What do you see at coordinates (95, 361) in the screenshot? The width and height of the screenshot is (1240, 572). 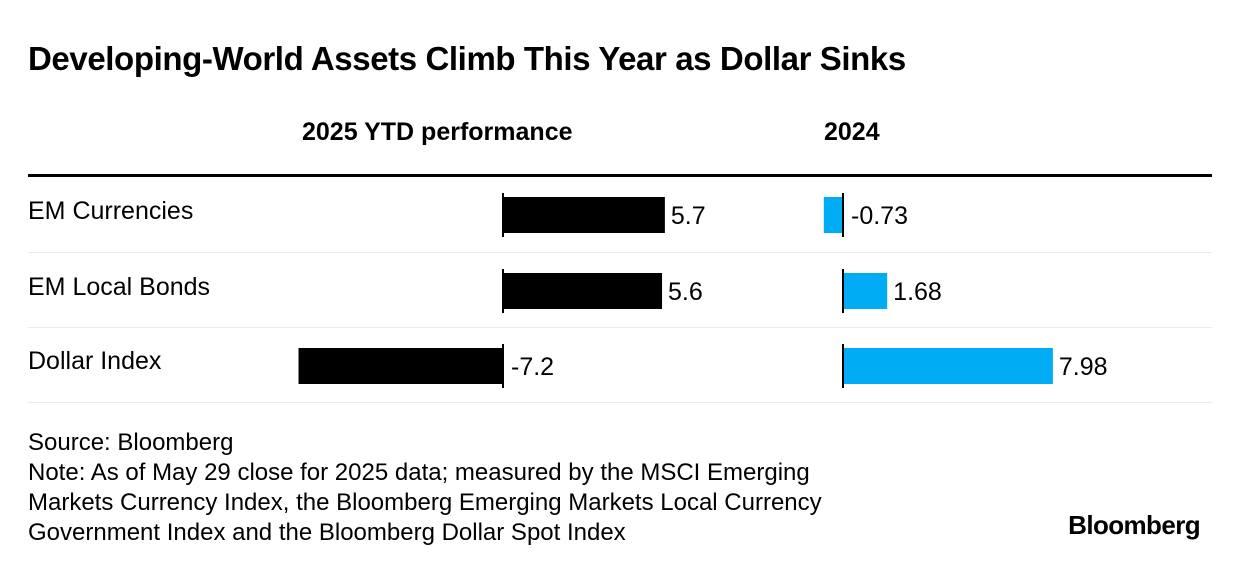 I see `row-label-dollar-index: Dollar Index` at bounding box center [95, 361].